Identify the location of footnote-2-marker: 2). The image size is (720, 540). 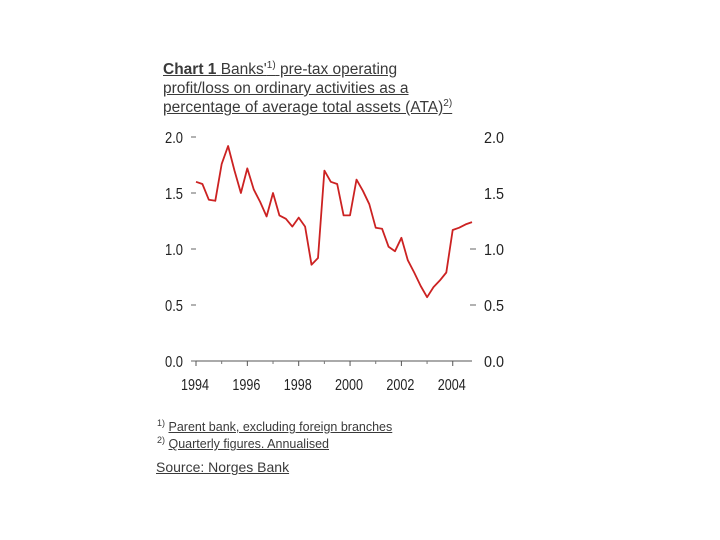
(161, 440).